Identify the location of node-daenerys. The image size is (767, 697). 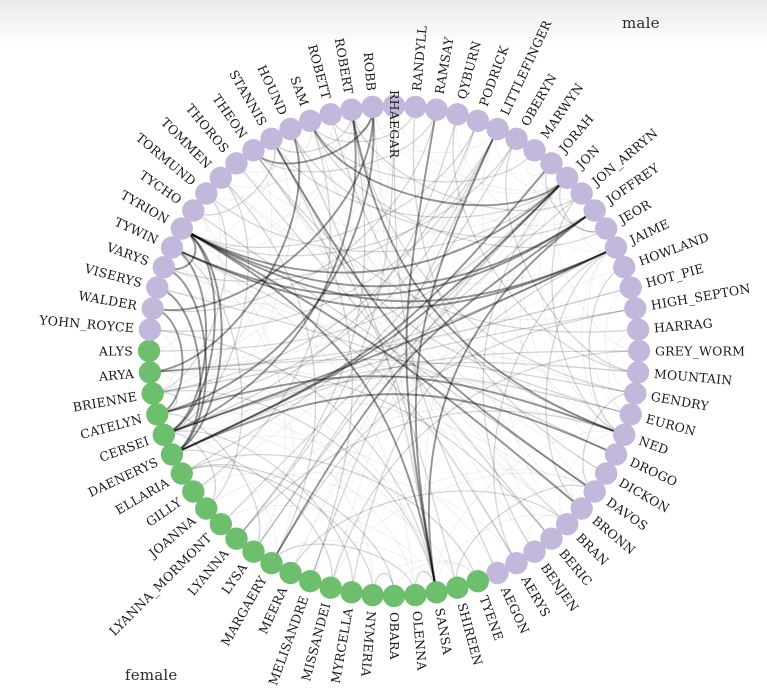
(172, 454).